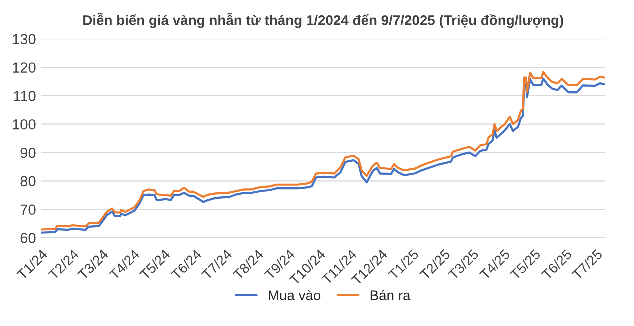 Image resolution: width=634 pixels, height=326 pixels. What do you see at coordinates (324, 20) in the screenshot?
I see `chart-title: Diễn biến giá vàng nhẫn từ tháng 1/2024 đến 9/7/2025 (Triệu đồng/lượng)` at bounding box center [324, 20].